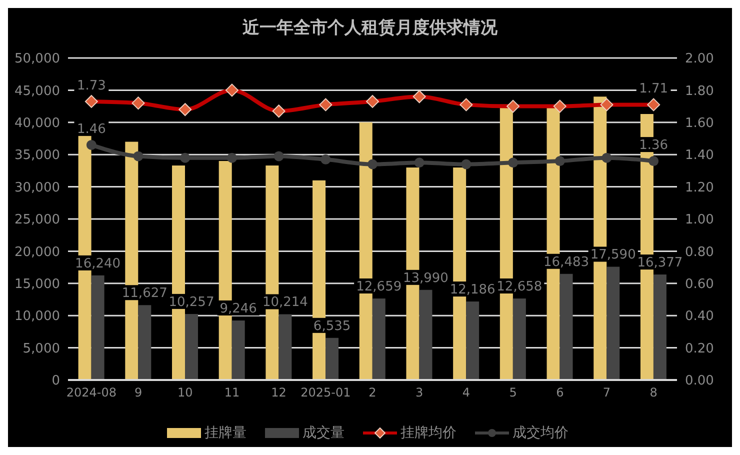 Image resolution: width=740 pixels, height=455 pixels. I want to click on y-tick-label: 30,000, so click(37, 188).